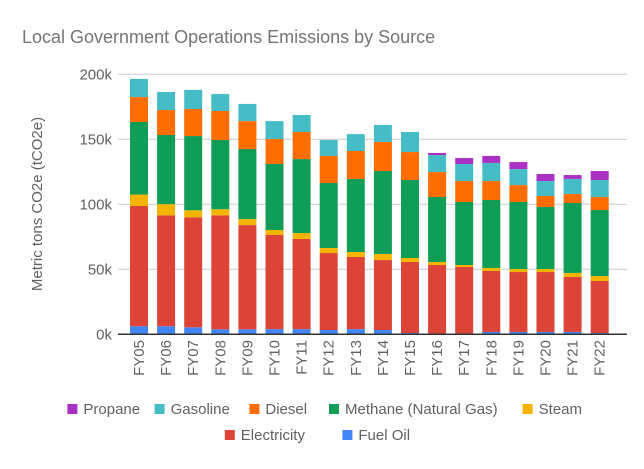 The height and width of the screenshot is (469, 644). I want to click on bar-stack-fy20, so click(545, 254).